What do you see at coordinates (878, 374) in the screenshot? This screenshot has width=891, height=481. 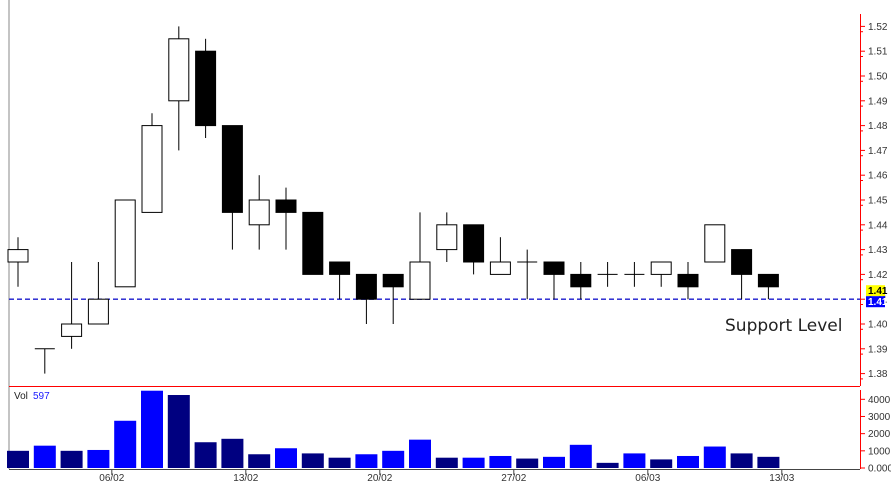 I see `price-tick-label: 1.38` at bounding box center [878, 374].